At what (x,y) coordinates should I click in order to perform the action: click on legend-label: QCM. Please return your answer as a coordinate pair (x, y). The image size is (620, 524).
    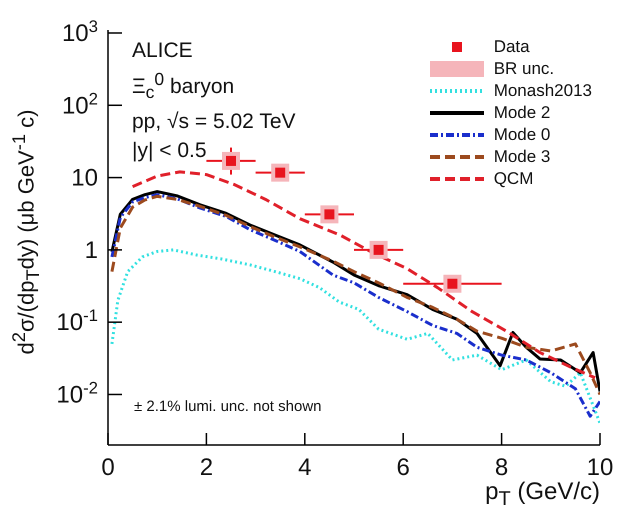
    Looking at the image, I should click on (514, 179).